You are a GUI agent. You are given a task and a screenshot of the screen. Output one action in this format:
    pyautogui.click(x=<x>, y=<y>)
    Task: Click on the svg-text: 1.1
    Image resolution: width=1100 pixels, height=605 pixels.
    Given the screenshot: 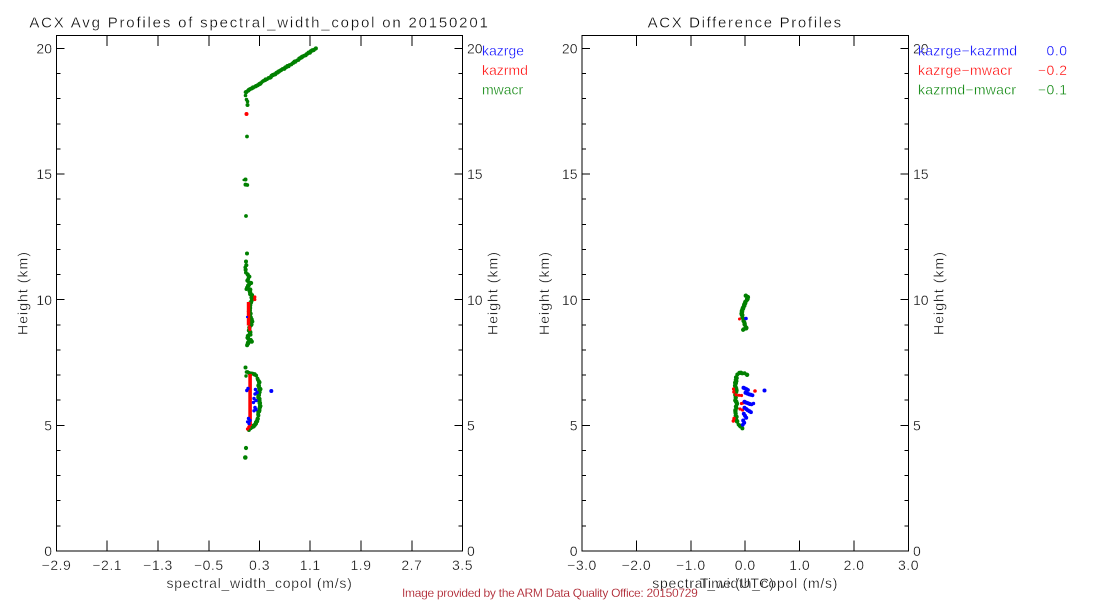 What is the action you would take?
    pyautogui.click(x=310, y=565)
    